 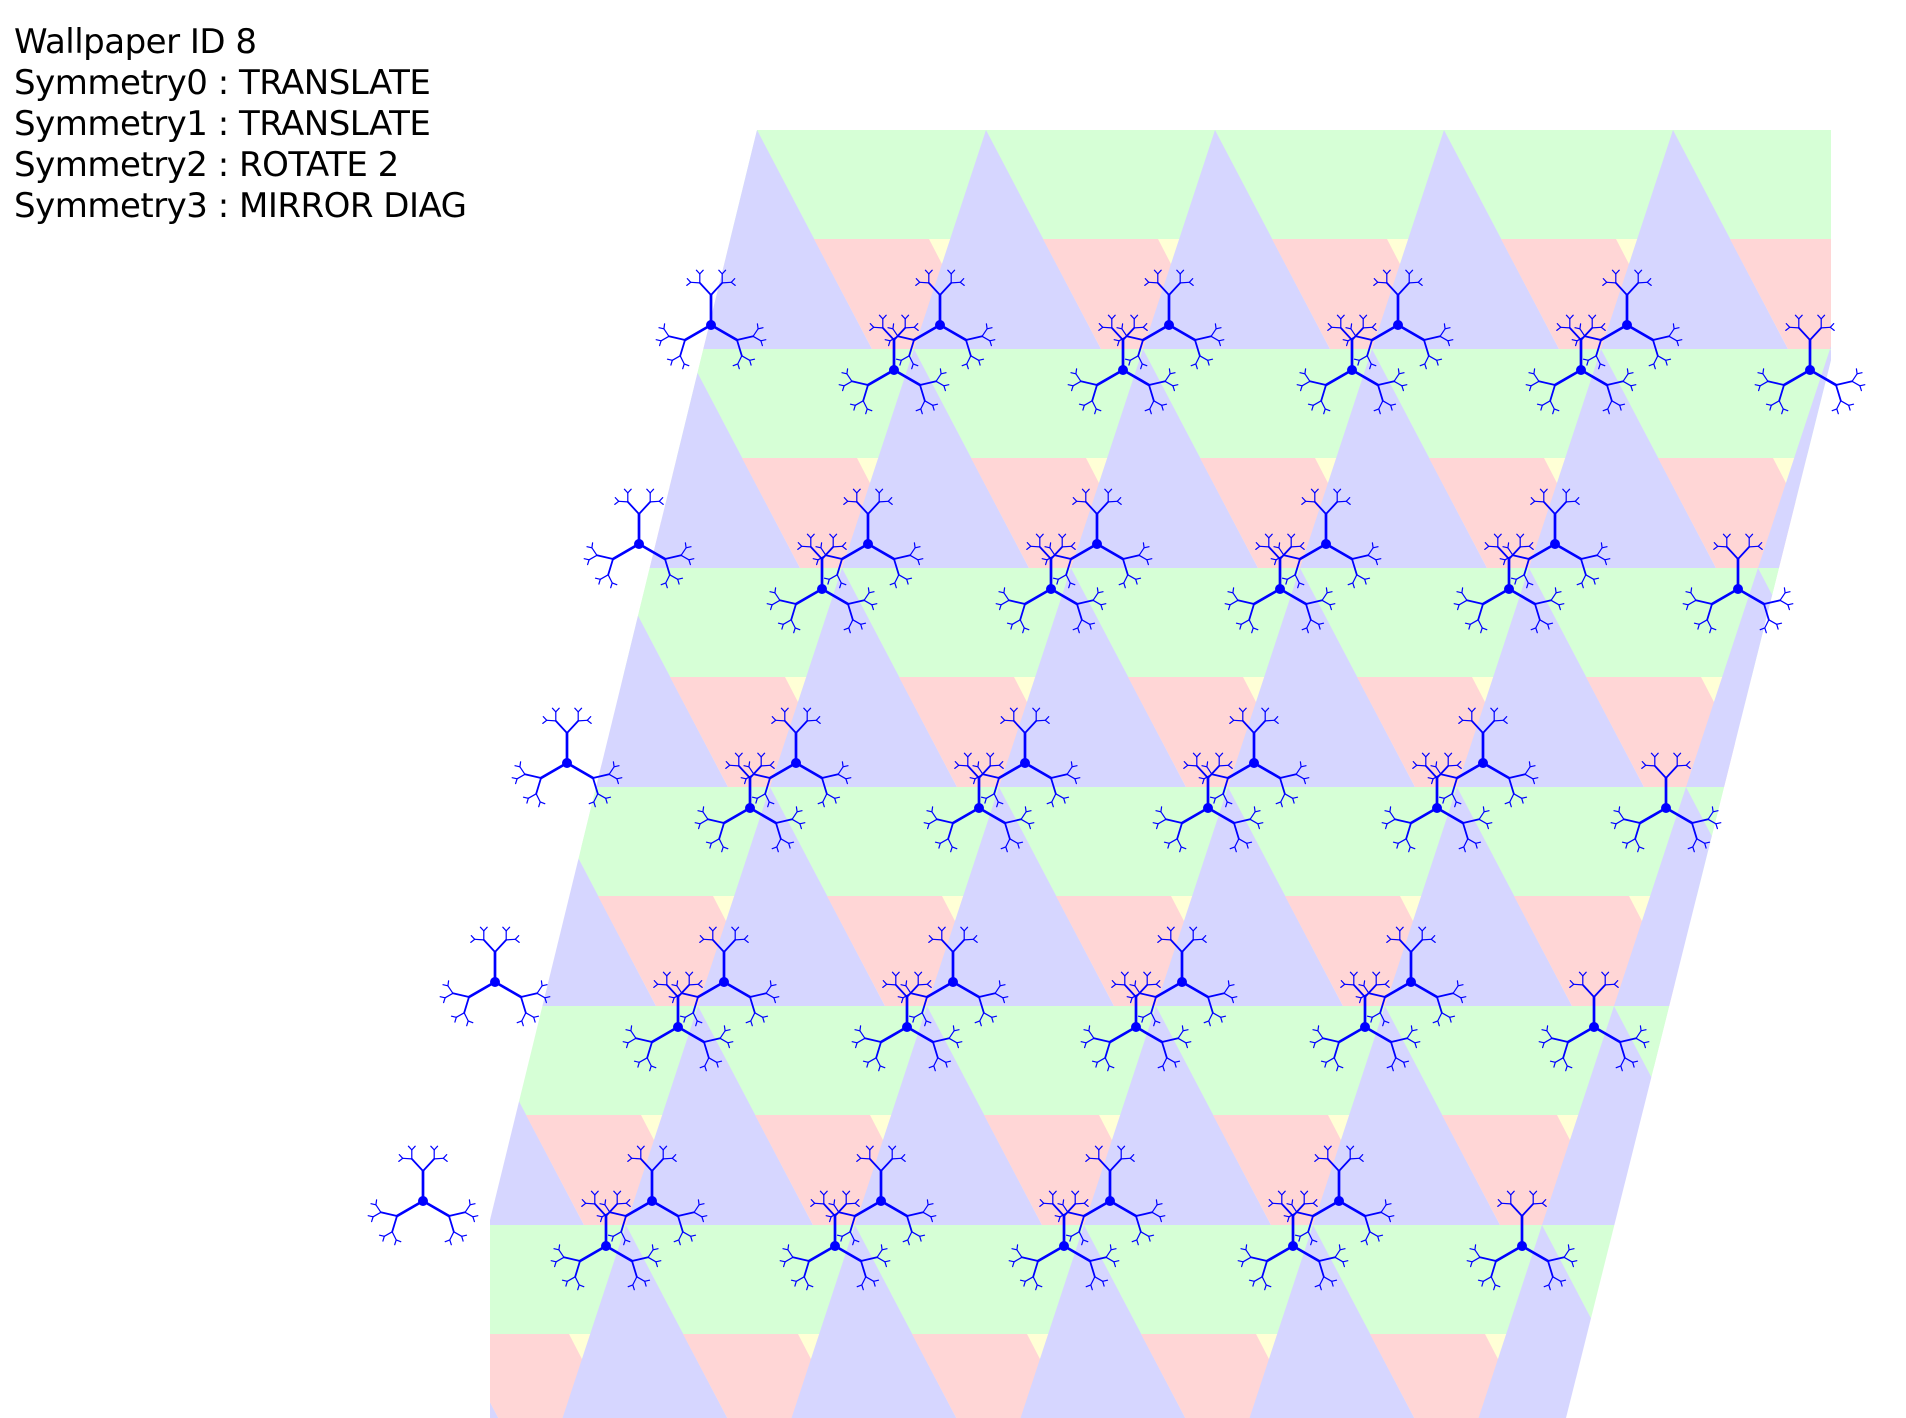 I want to click on symmetry-0-label: Symmetry0 : TRANSLATE, so click(x=222, y=83).